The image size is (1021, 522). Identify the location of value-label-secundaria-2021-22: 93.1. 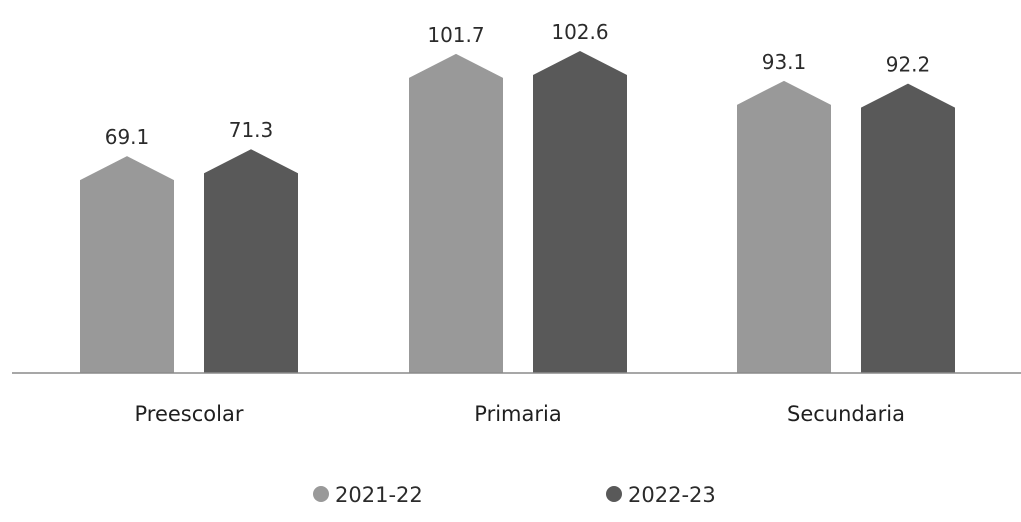
(784, 62).